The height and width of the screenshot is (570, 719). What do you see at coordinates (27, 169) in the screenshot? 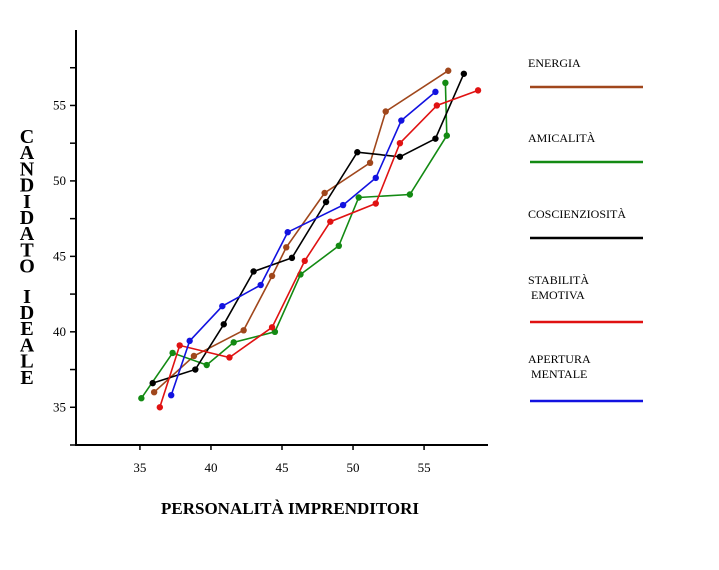
I see `y-axis-label-char: N` at bounding box center [27, 169].